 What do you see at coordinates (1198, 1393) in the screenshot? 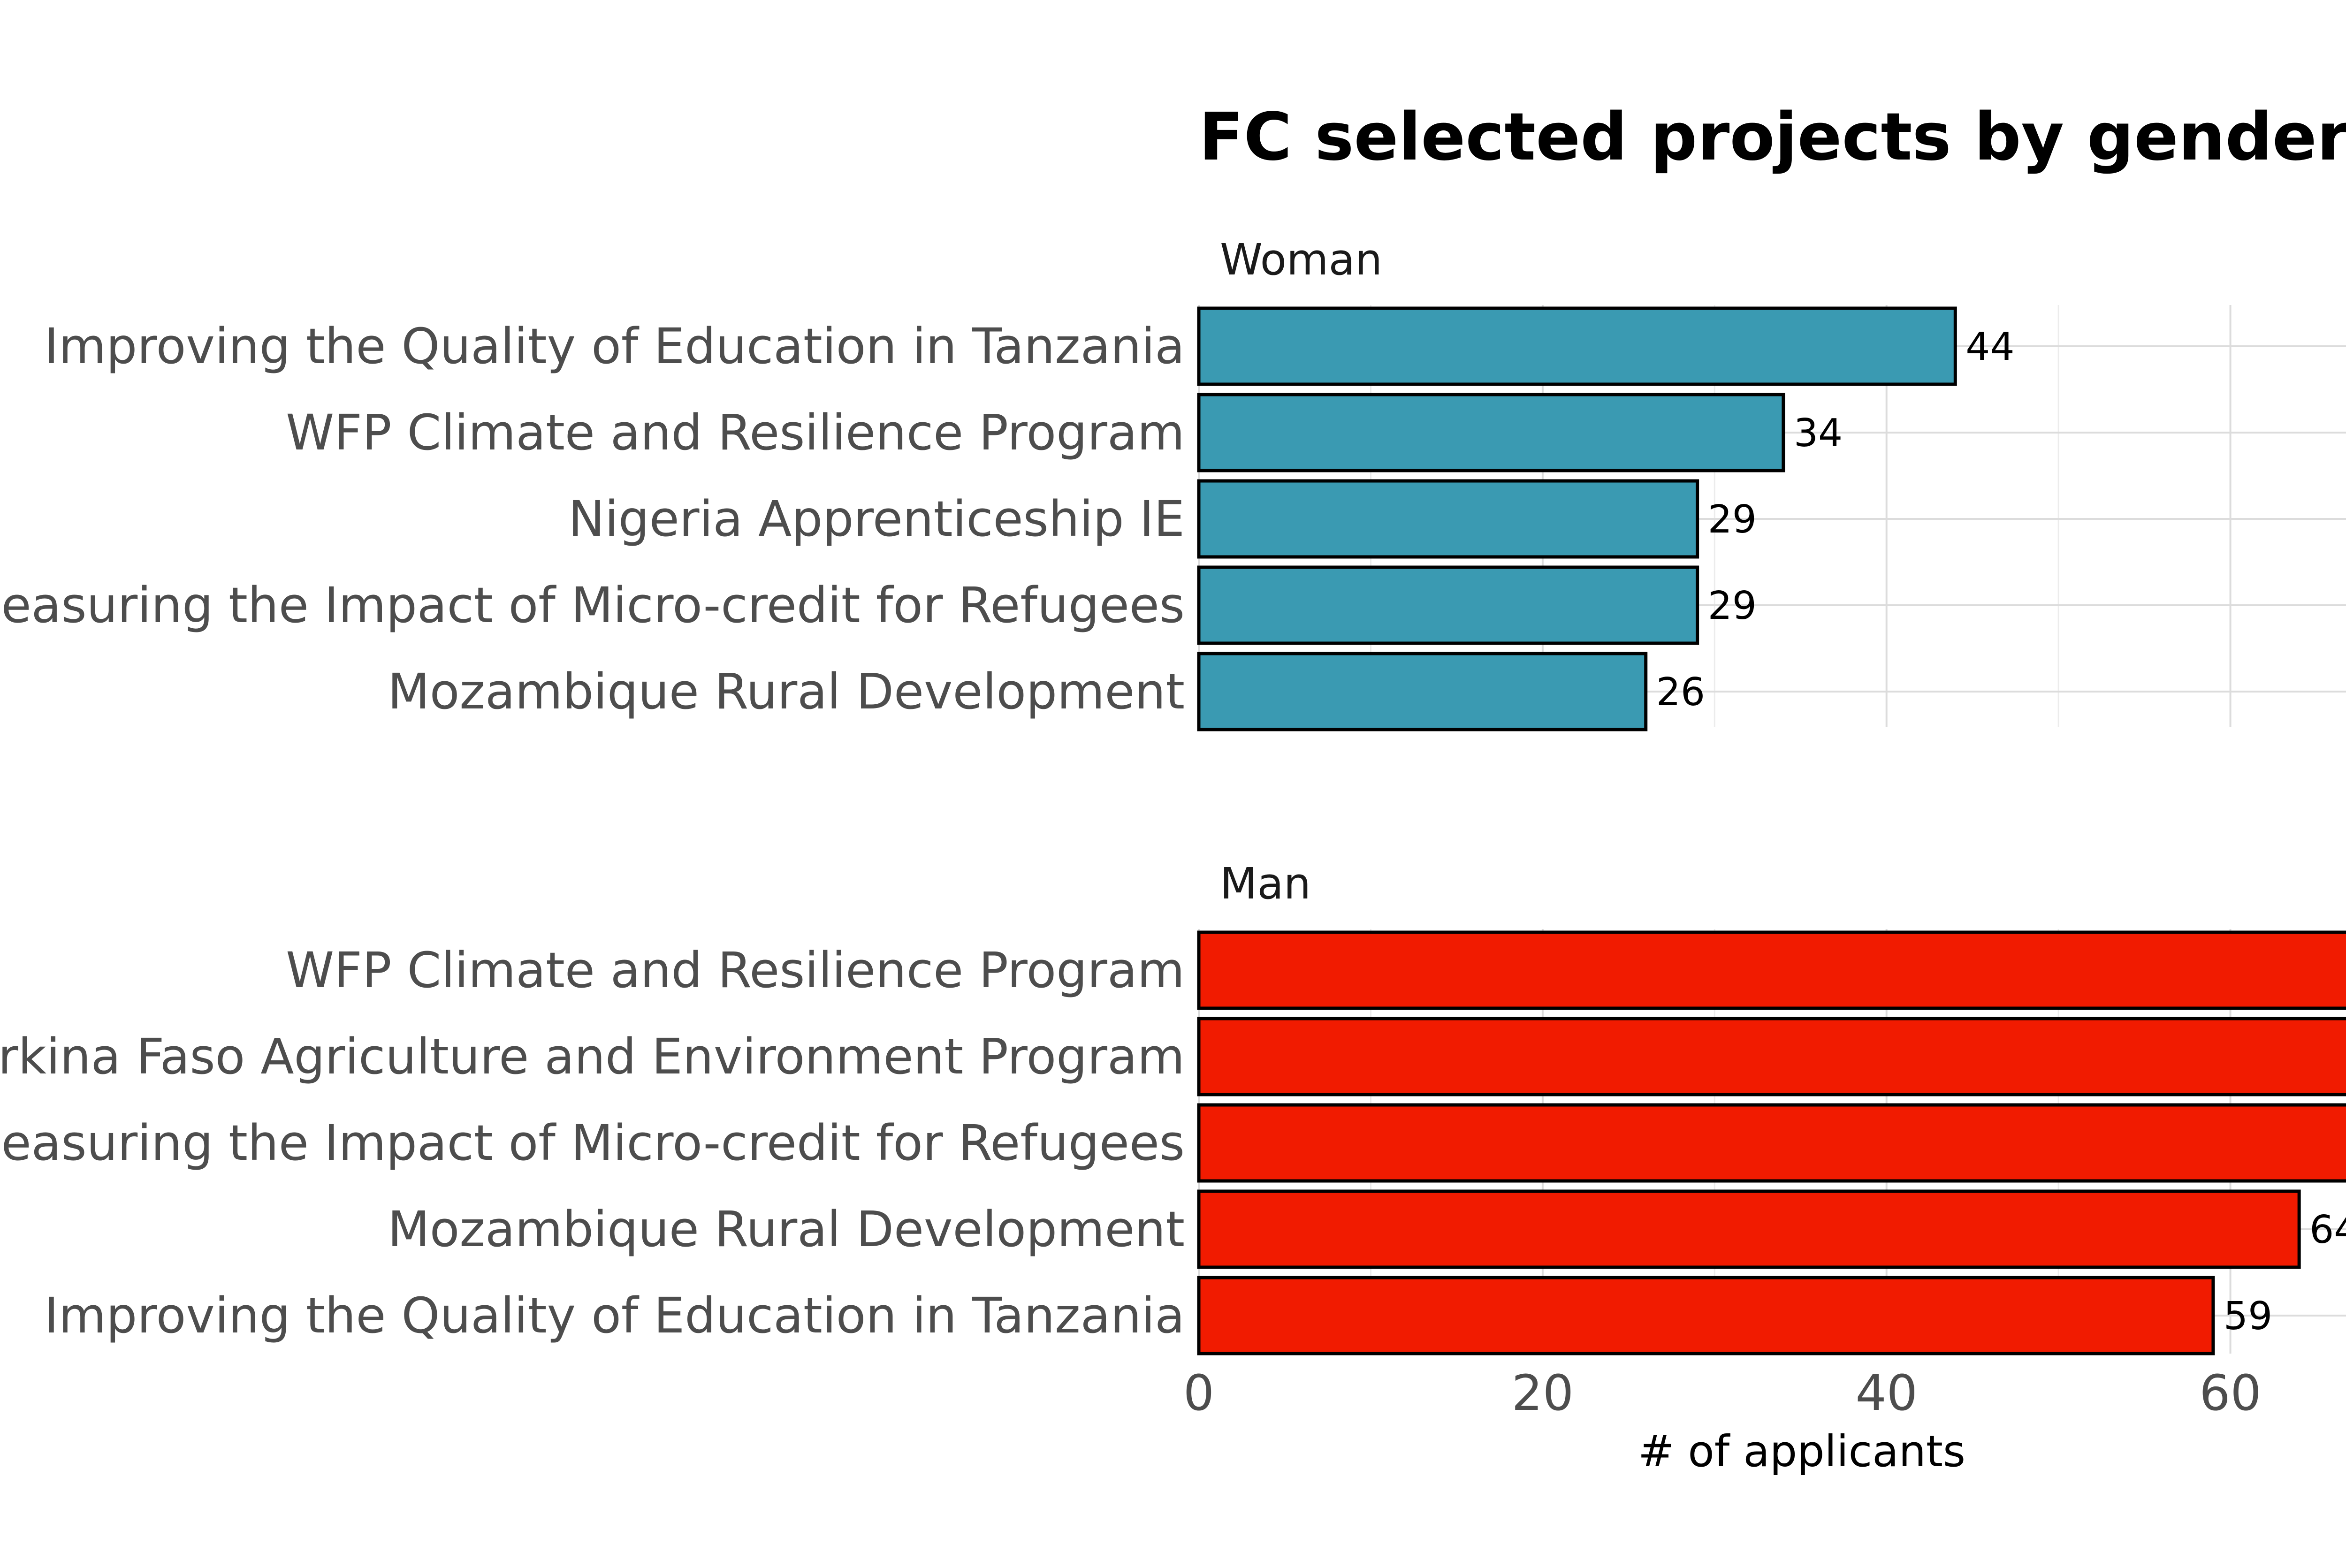
I see `x-tick-label: 0` at bounding box center [1198, 1393].